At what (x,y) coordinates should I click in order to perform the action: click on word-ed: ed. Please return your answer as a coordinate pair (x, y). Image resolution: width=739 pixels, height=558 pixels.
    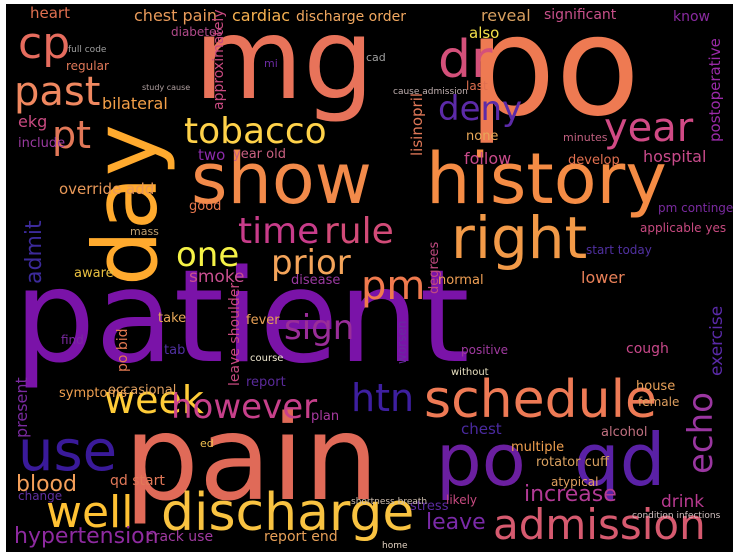
    Looking at the image, I should click on (207, 443).